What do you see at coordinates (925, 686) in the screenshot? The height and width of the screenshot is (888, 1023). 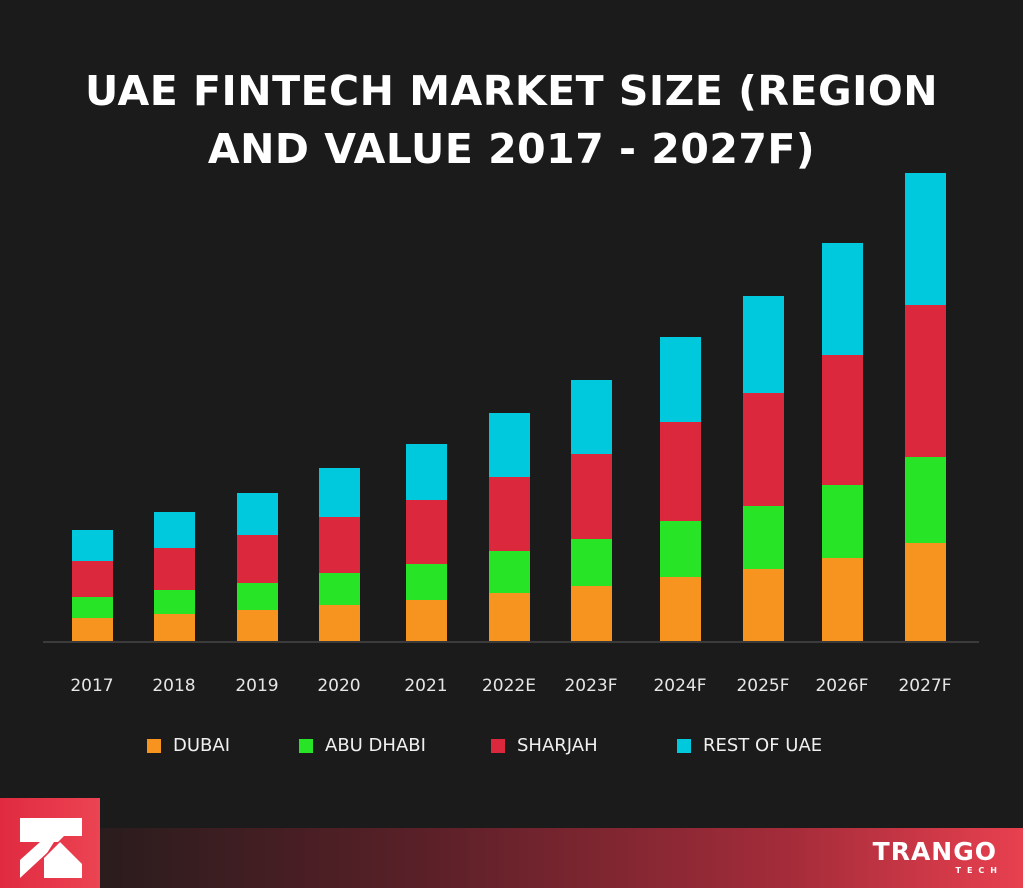 I see `x-tick-label: 2027F` at bounding box center [925, 686].